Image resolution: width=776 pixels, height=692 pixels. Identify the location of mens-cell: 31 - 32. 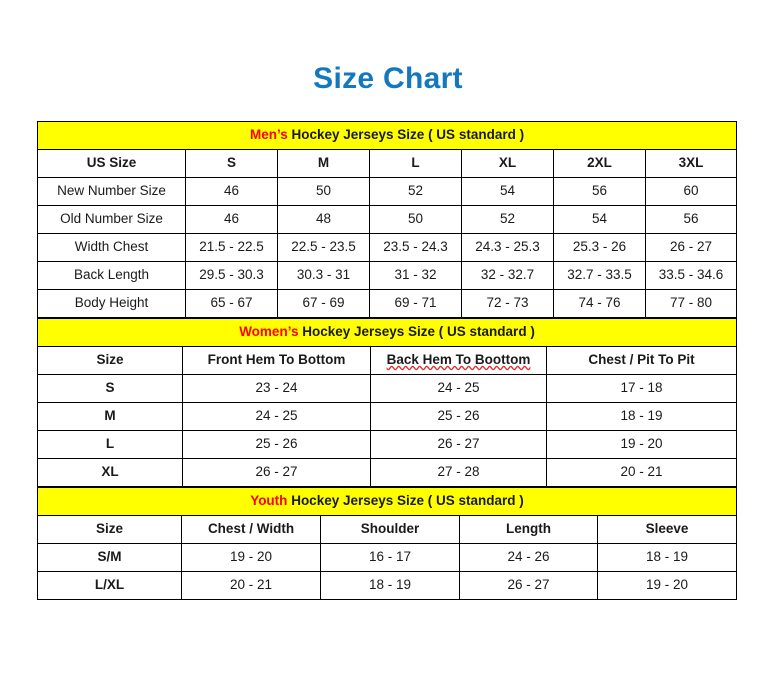
(415, 275).